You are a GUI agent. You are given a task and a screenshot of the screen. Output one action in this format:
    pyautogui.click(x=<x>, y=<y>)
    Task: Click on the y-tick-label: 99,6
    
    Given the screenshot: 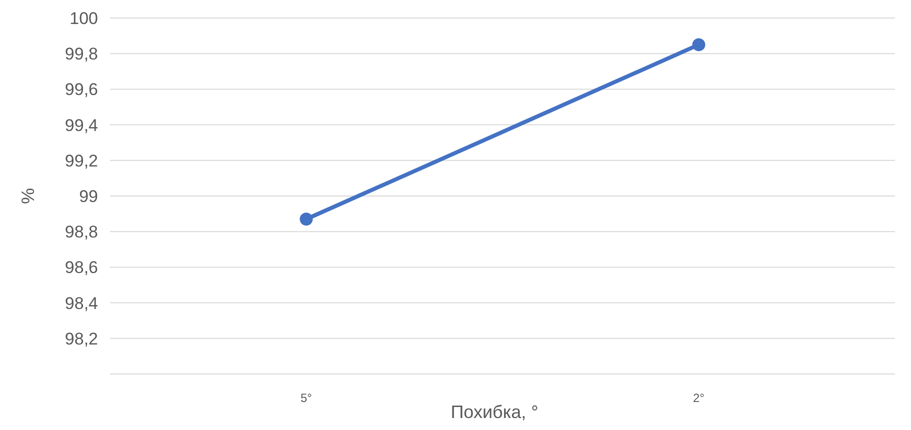 What is the action you would take?
    pyautogui.click(x=81, y=90)
    